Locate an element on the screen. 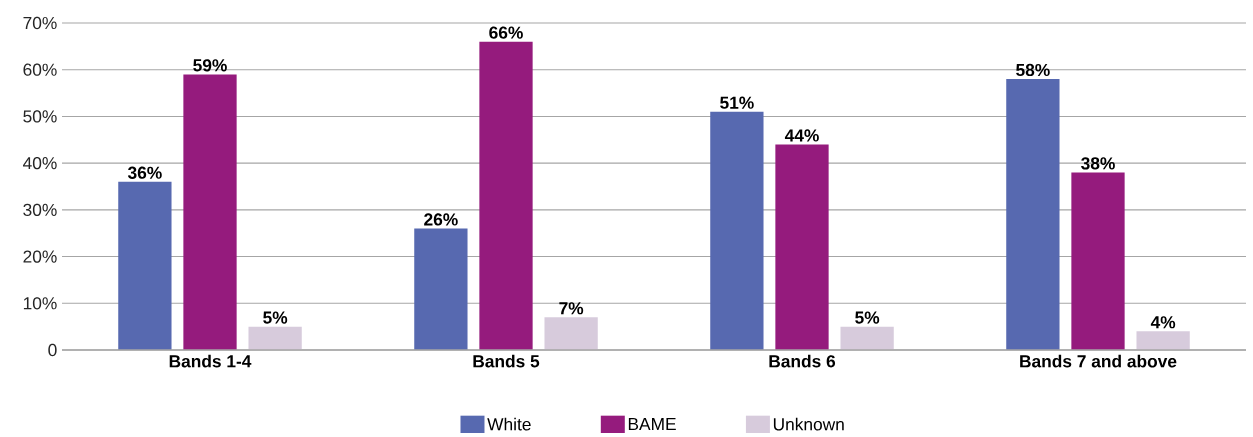  y-tick-label: 10% is located at coordinates (40, 303).